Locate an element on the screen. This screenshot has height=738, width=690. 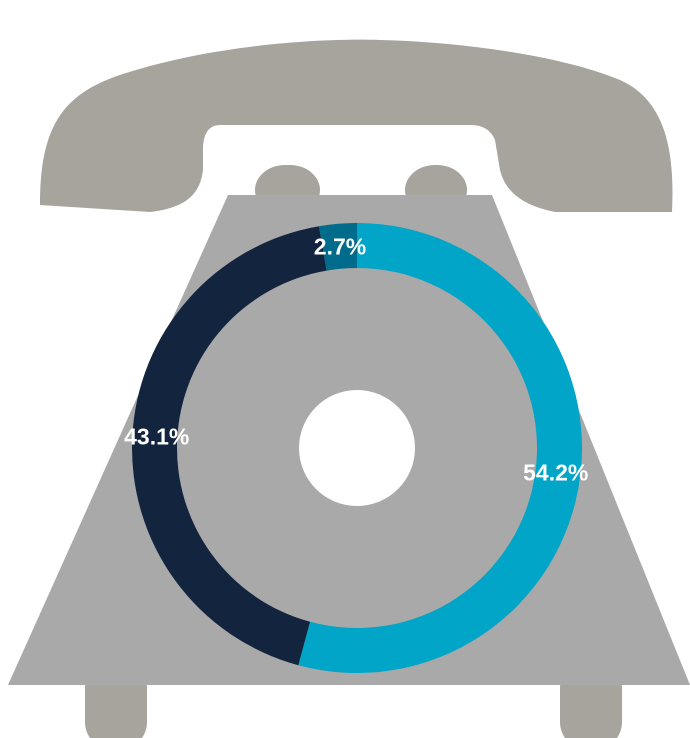
data-label: 2.7% is located at coordinates (340, 246).